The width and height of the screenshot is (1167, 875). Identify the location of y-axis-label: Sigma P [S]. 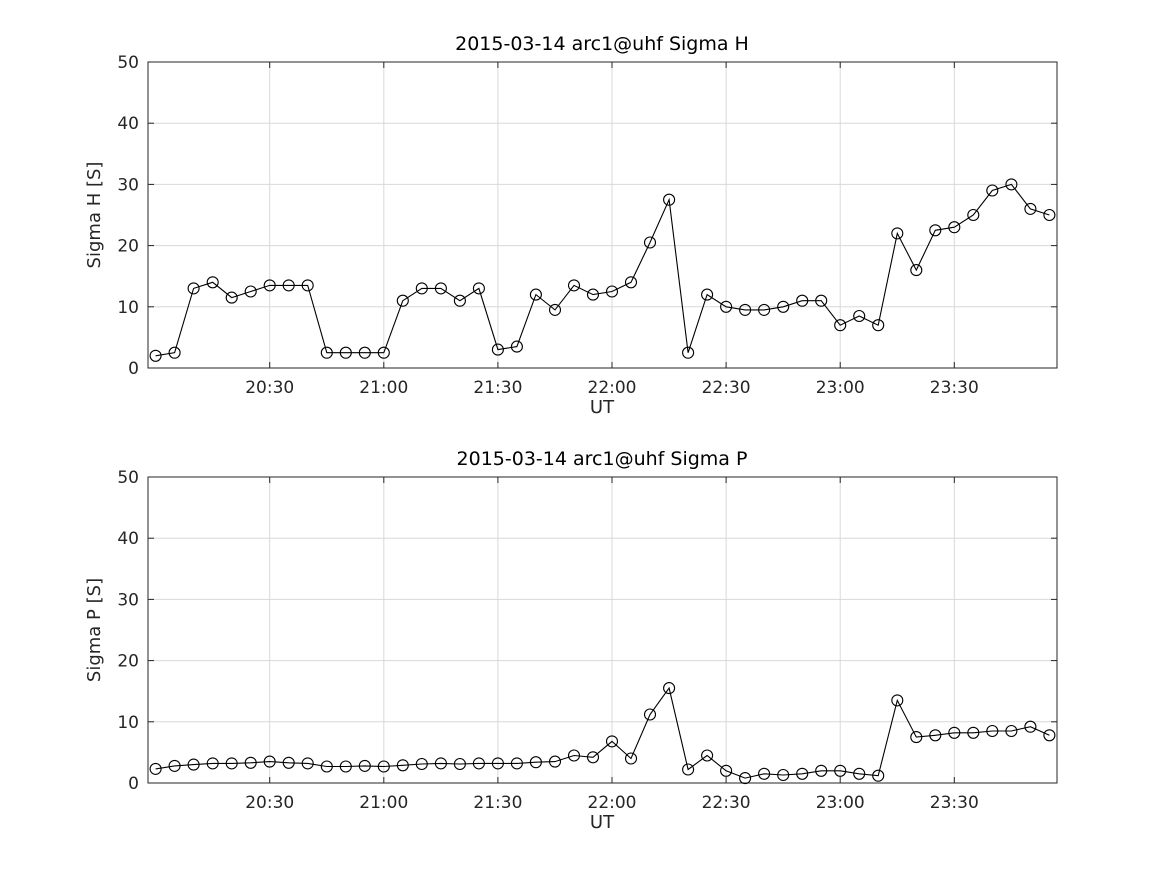
(94, 630).